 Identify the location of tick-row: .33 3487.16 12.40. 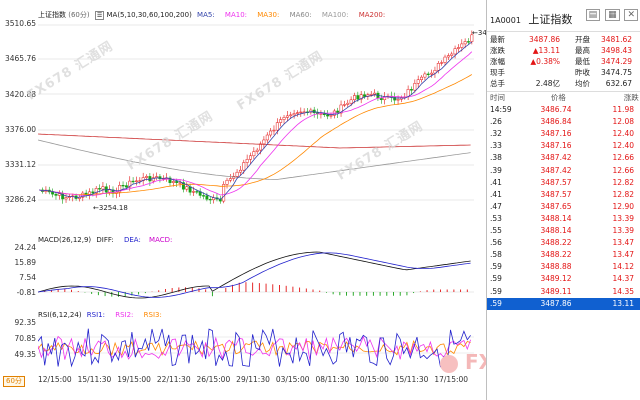
(562, 146).